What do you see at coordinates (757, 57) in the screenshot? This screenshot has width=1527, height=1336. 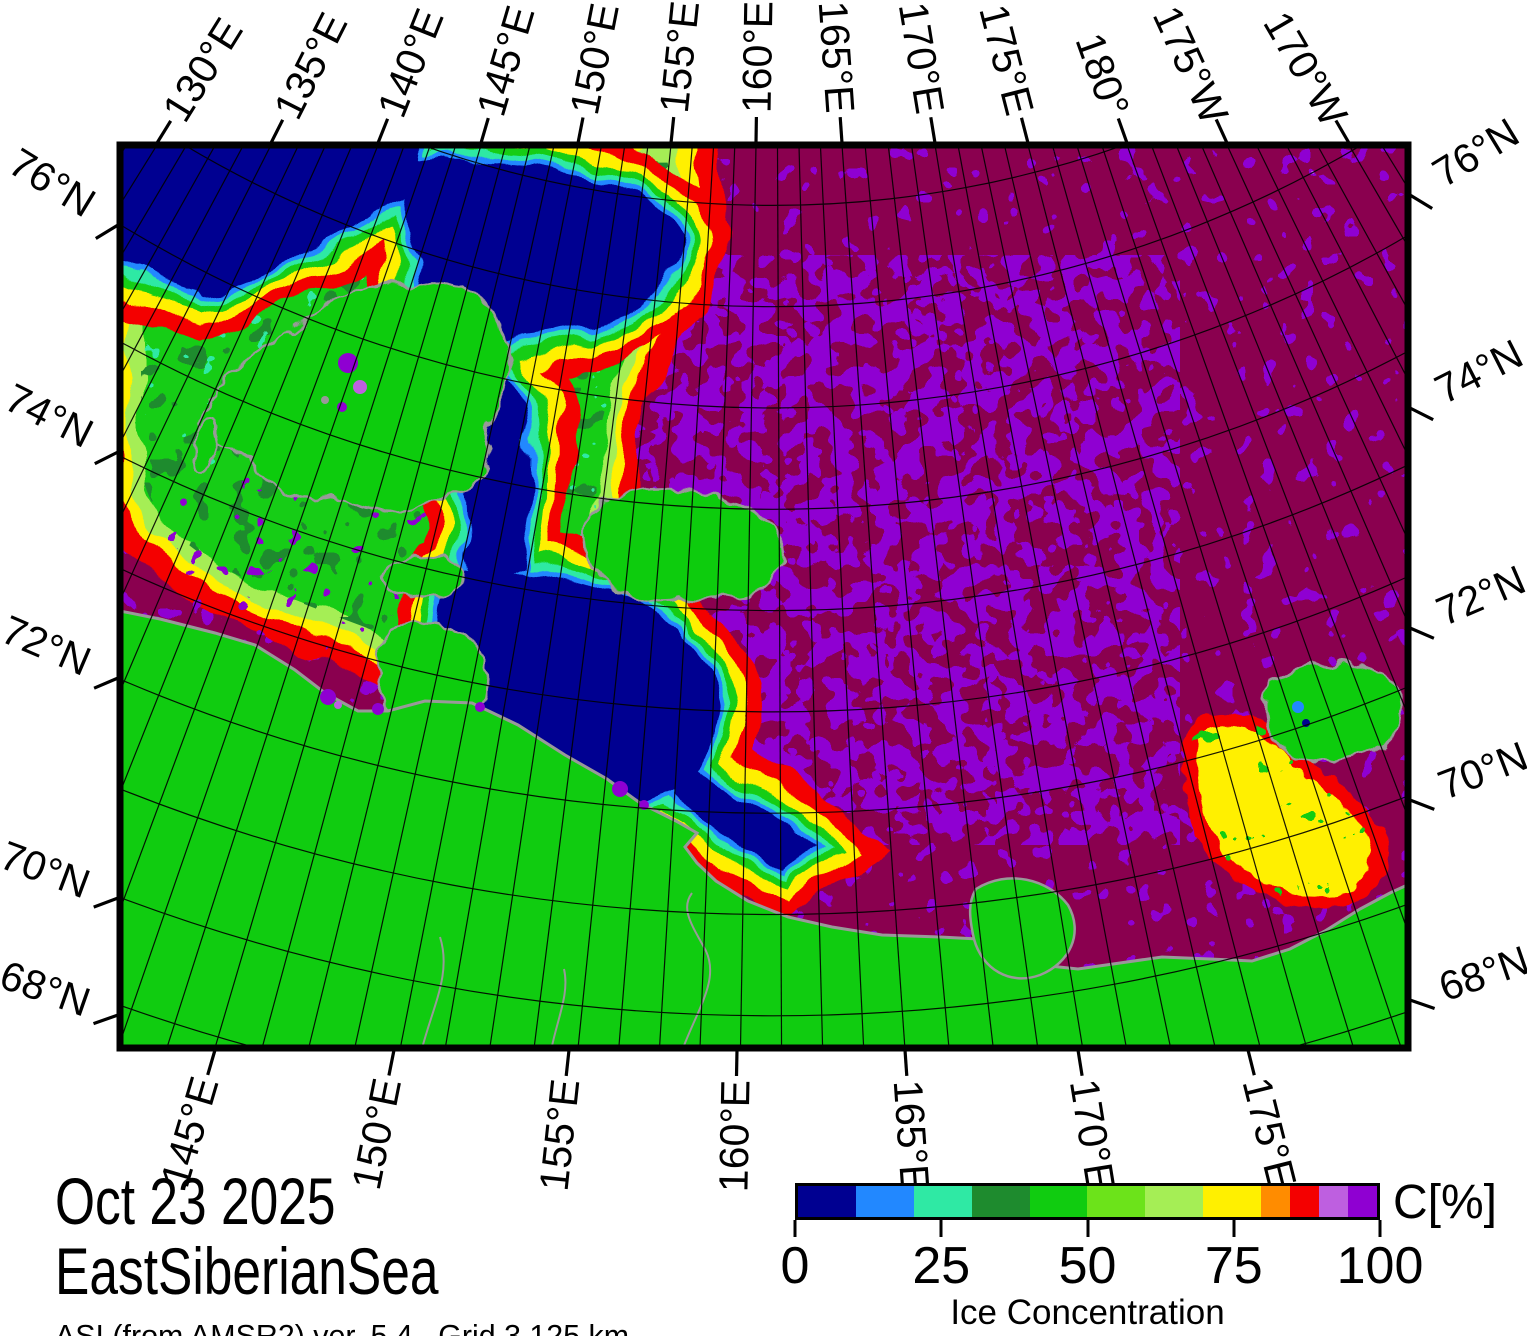 I see `top-axis-label: 160°E` at bounding box center [757, 57].